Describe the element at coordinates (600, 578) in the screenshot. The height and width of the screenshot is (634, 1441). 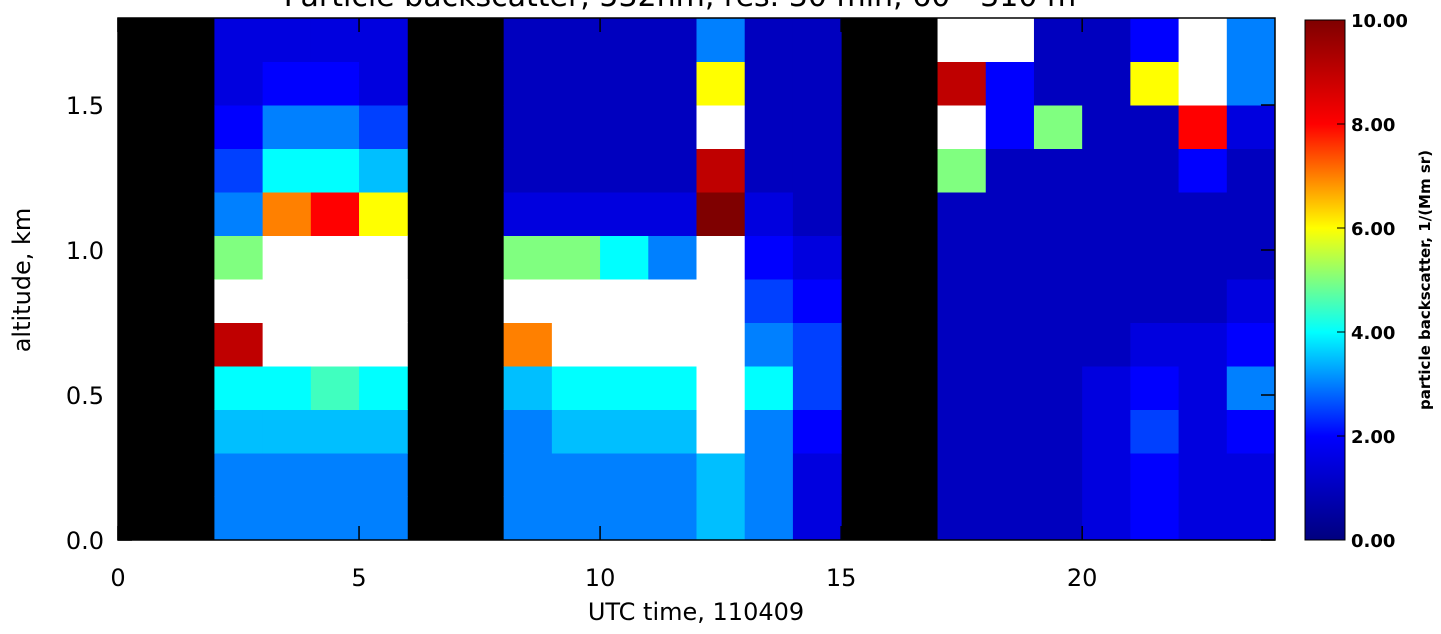
I see `x-tick-label: 10` at that location.